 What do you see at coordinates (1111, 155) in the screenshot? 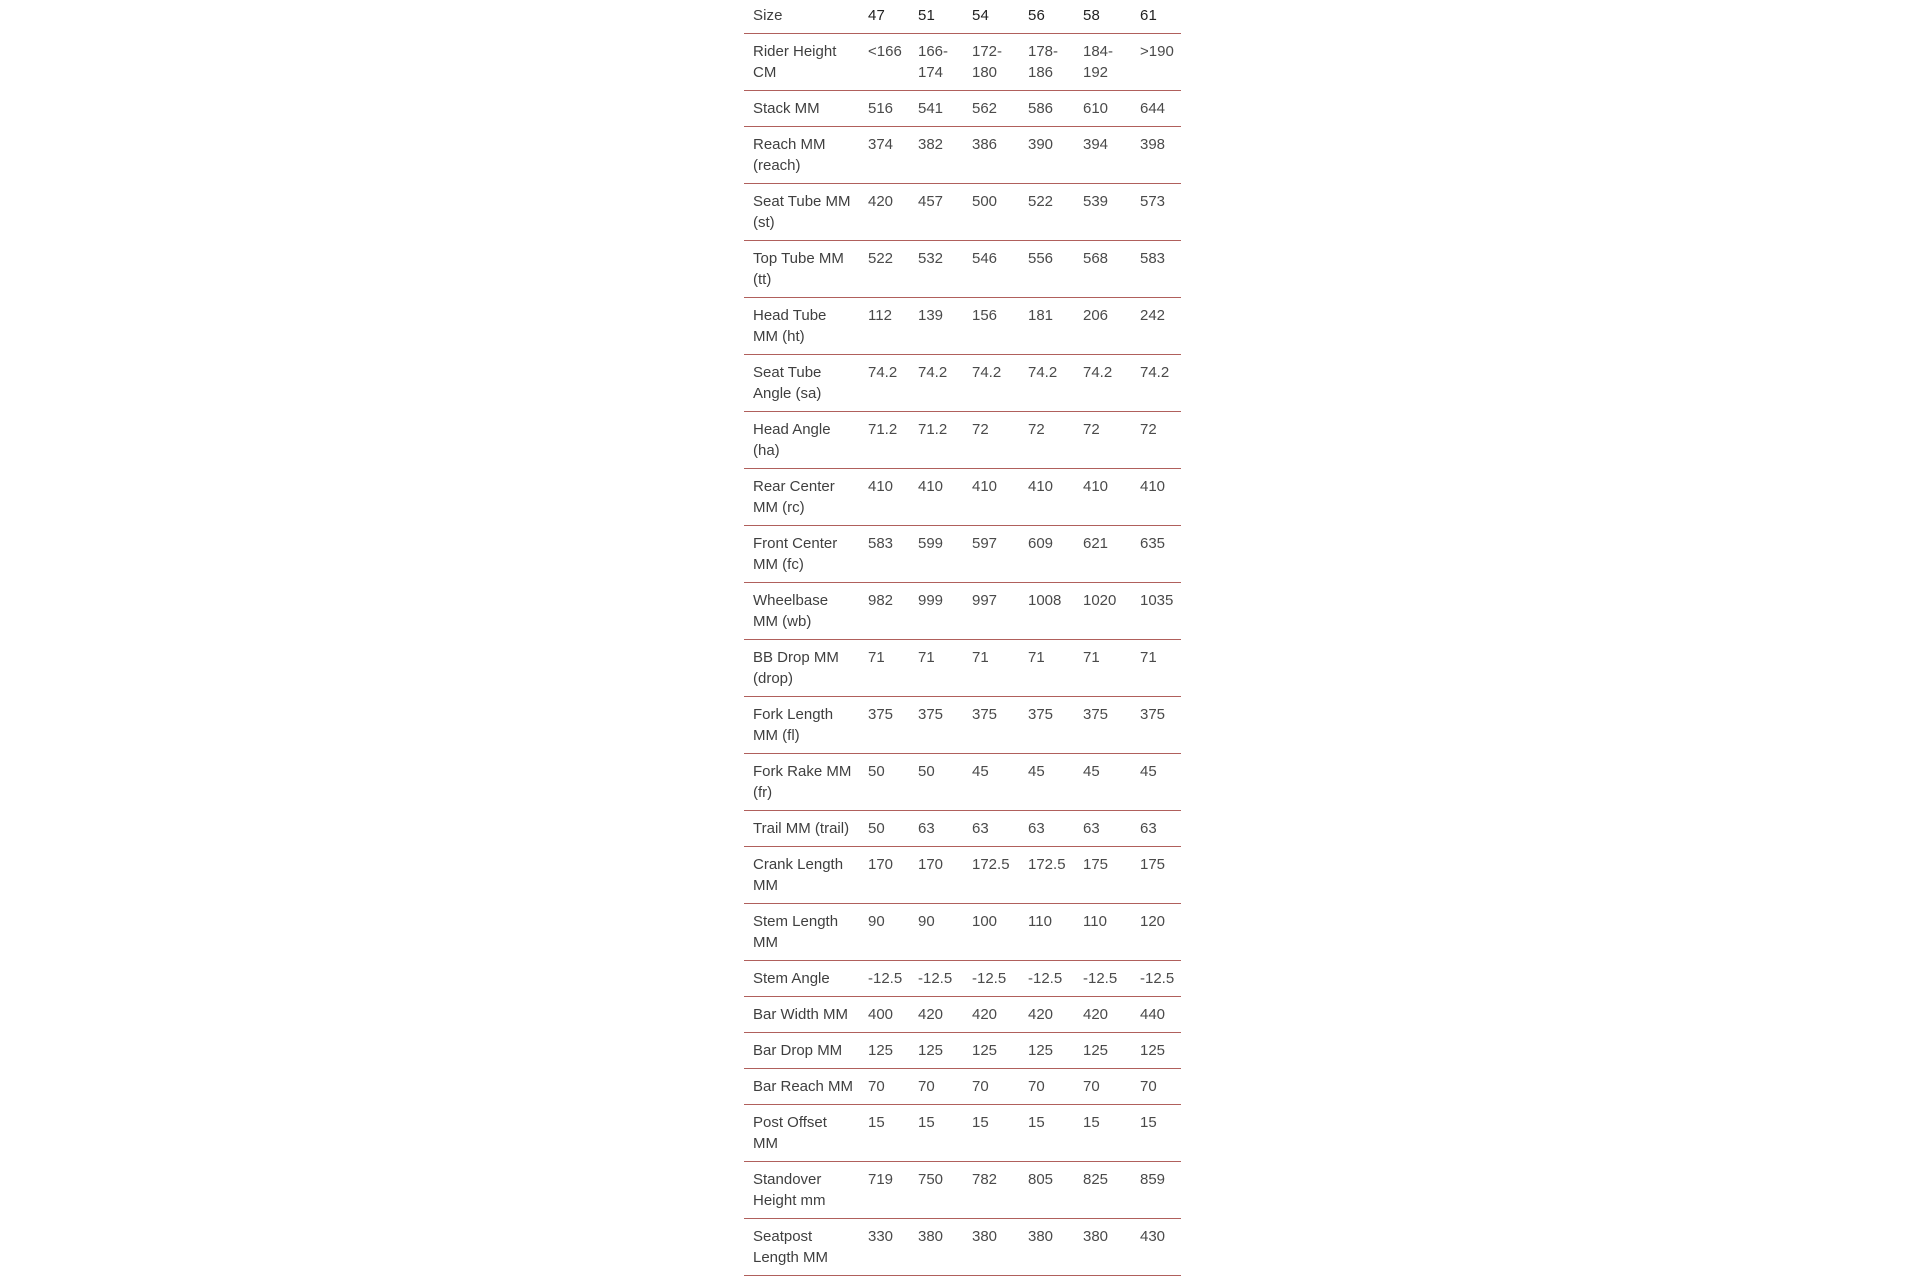
I see `cell-value: 394` at bounding box center [1111, 155].